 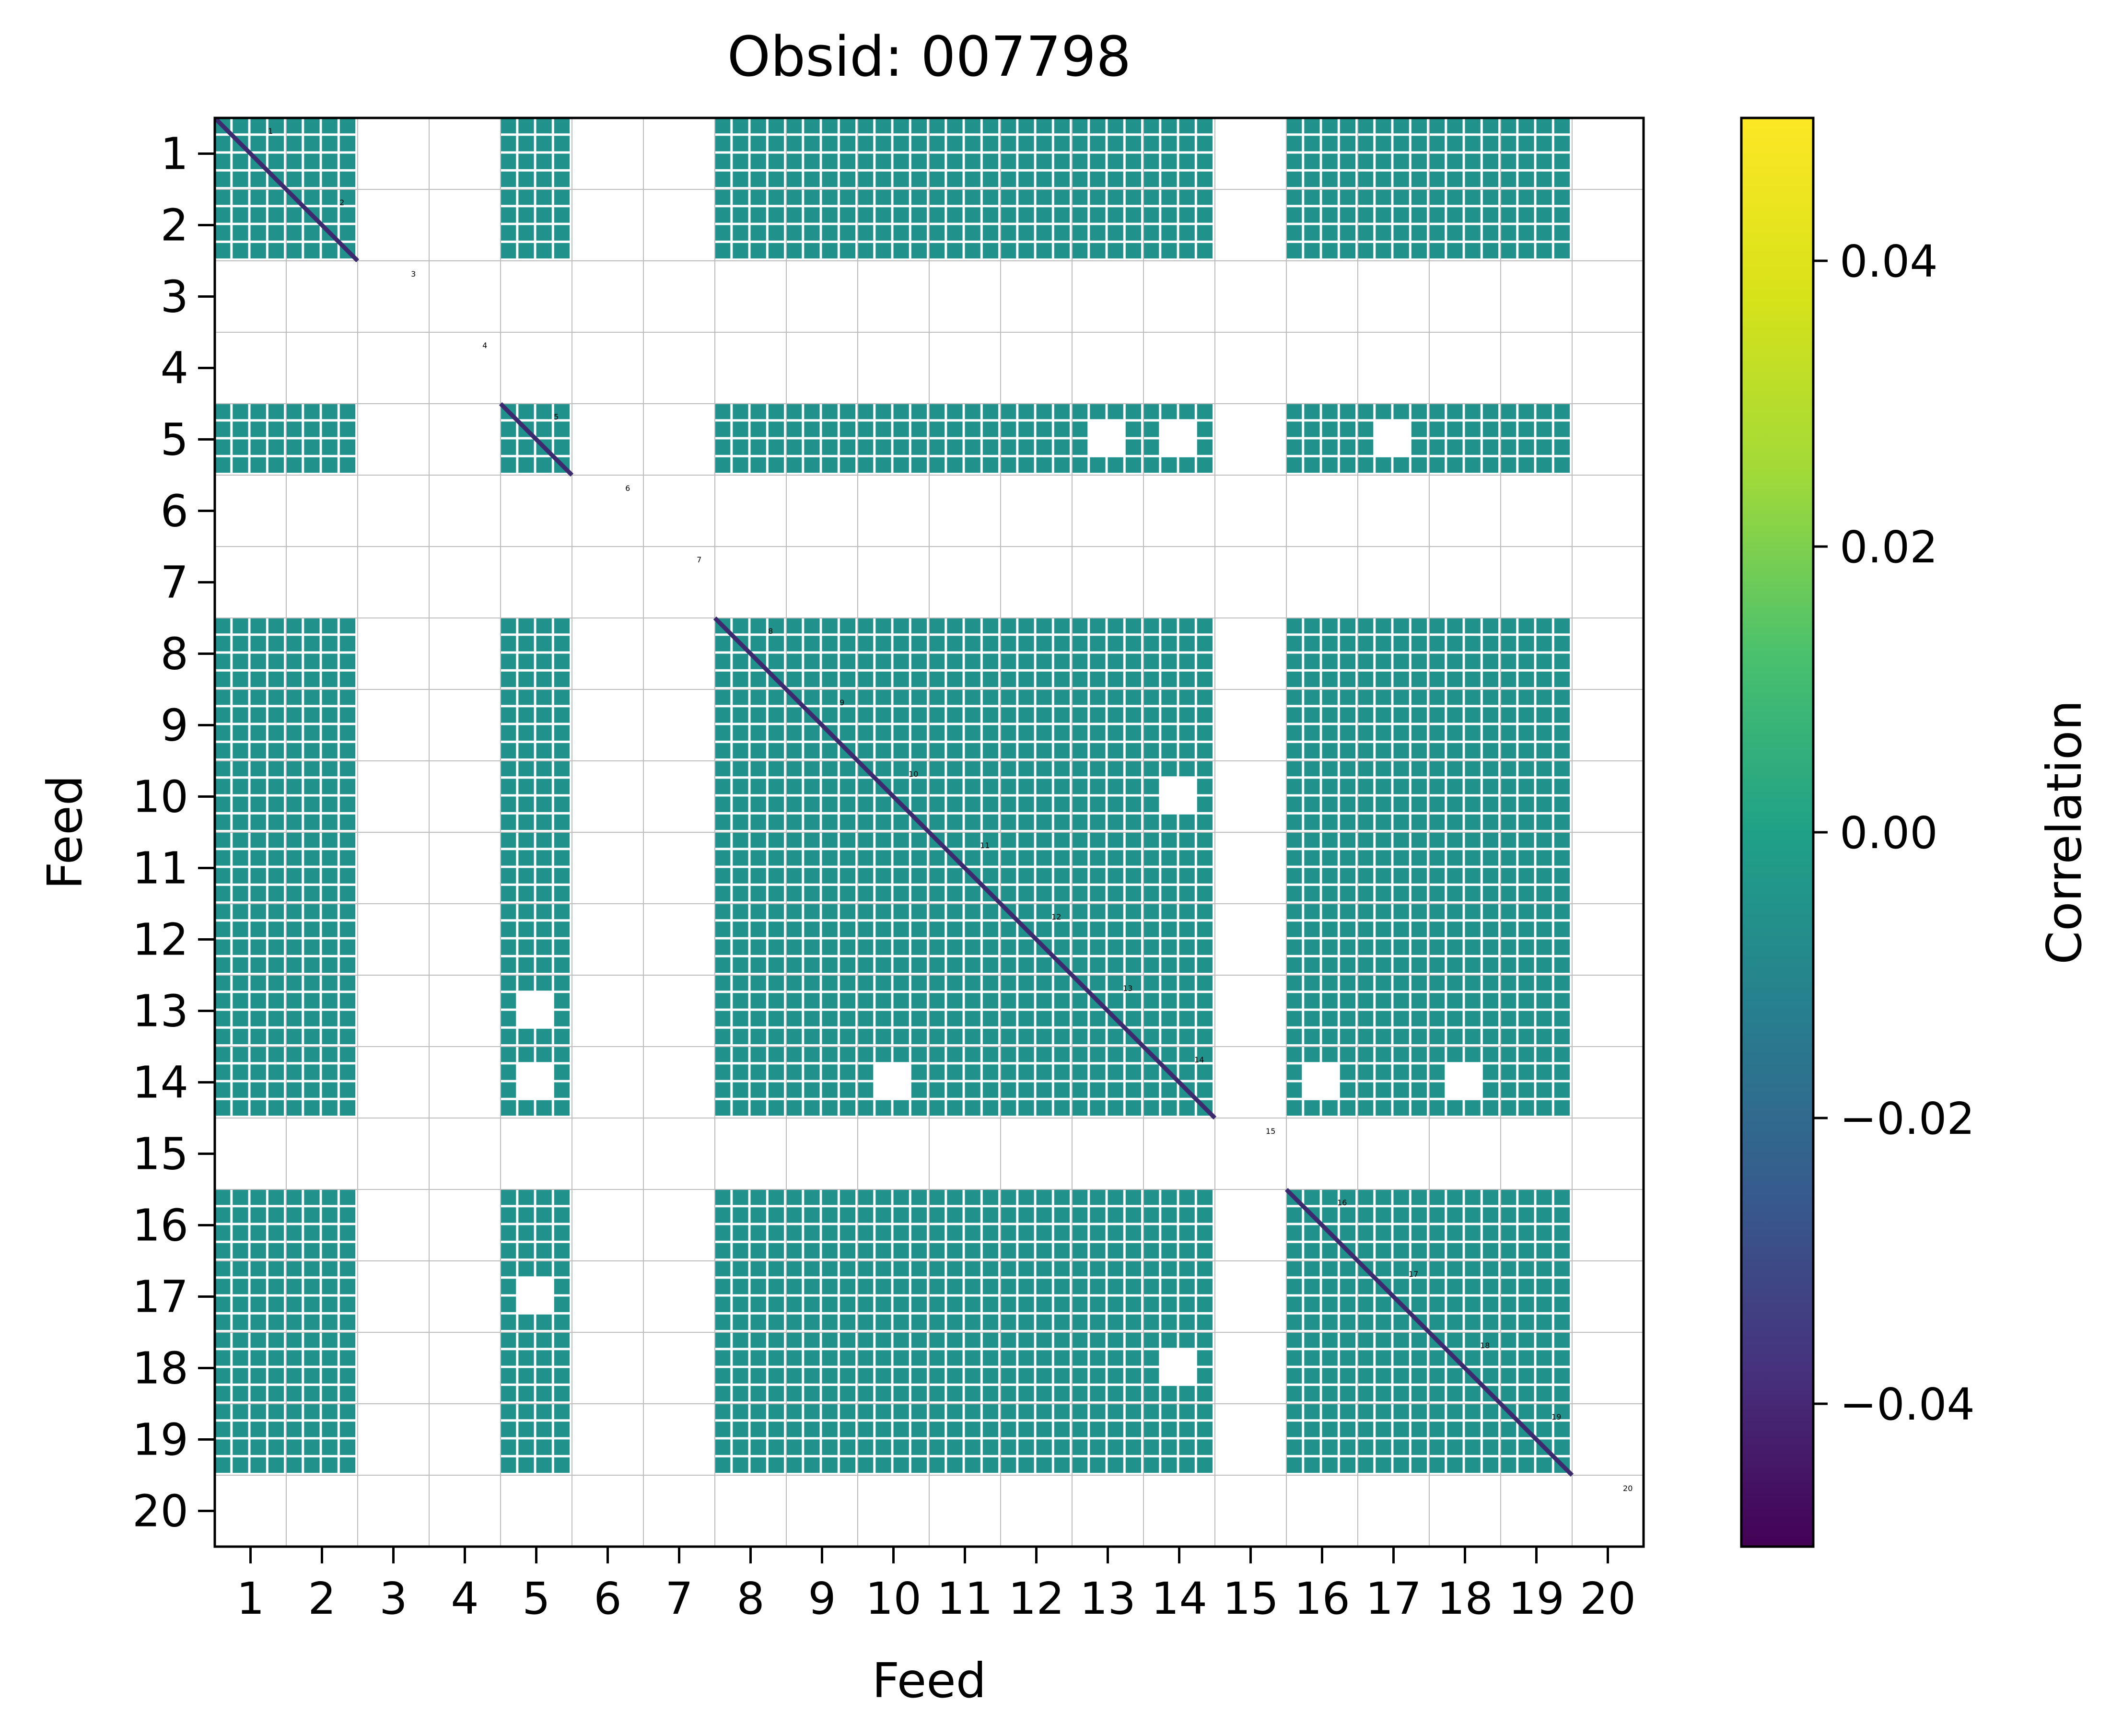 What do you see at coordinates (341, 202) in the screenshot?
I see `diagonal-label-feed-2: 2` at bounding box center [341, 202].